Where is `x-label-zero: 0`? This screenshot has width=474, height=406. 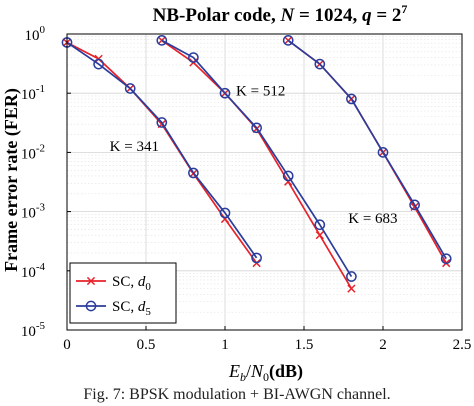 x-label-zero: 0 is located at coordinates (266, 377).